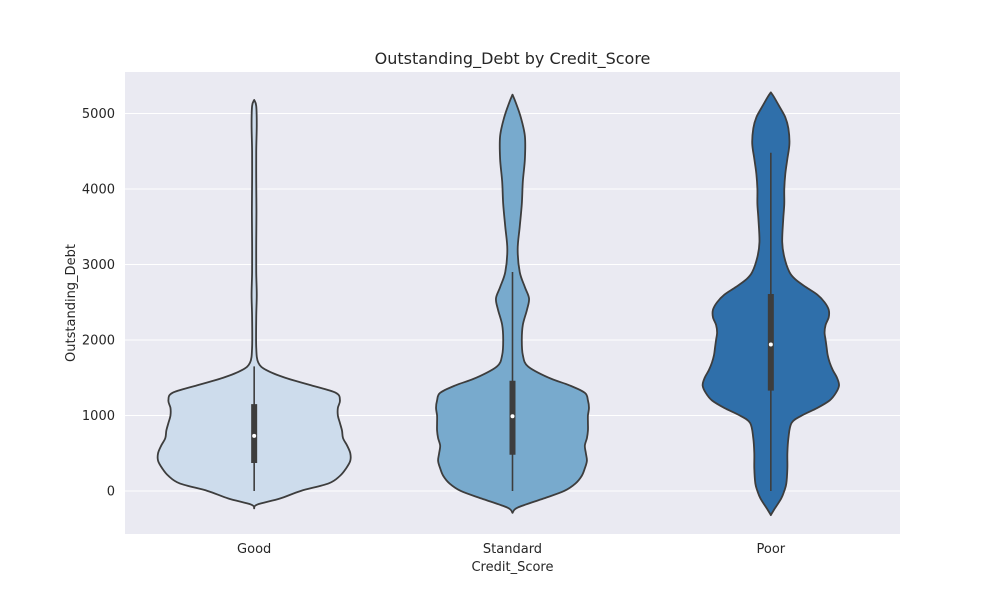  What do you see at coordinates (98, 265) in the screenshot?
I see `y-tick-label: 3000` at bounding box center [98, 265].